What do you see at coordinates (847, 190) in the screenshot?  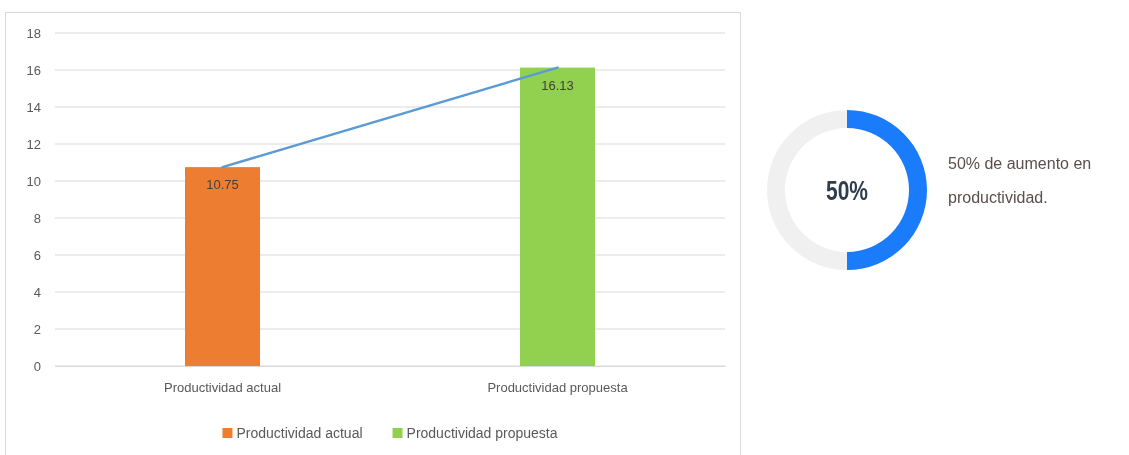 I see `text: 50%` at bounding box center [847, 190].